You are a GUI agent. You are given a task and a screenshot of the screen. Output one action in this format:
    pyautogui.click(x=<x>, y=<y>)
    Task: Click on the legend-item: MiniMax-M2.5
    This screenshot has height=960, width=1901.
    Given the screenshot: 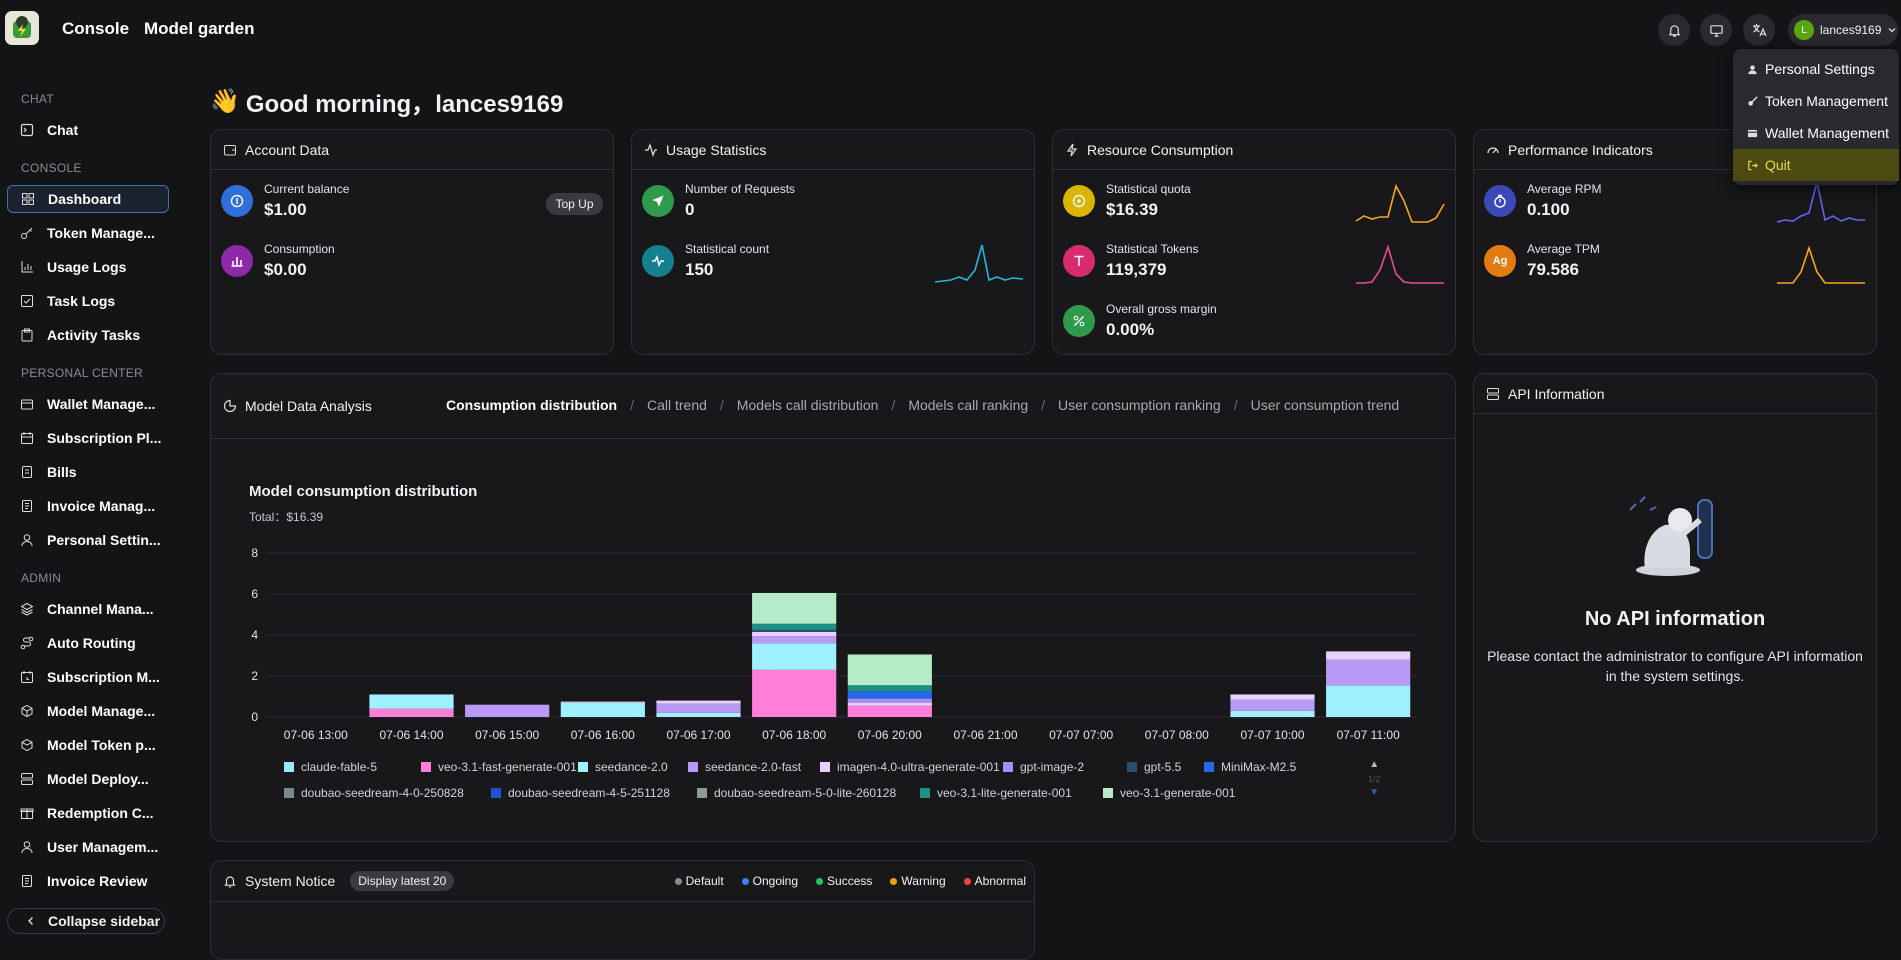 What is the action you would take?
    pyautogui.click(x=1250, y=767)
    